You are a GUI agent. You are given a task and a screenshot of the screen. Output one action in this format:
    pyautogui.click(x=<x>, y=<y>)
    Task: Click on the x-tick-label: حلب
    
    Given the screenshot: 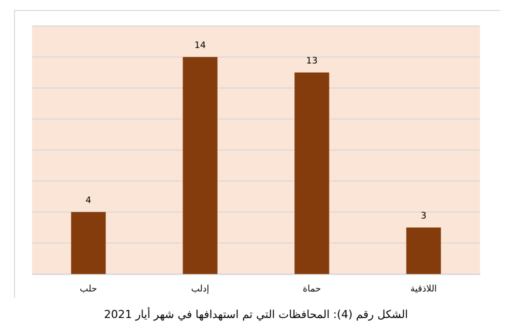 What is the action you would take?
    pyautogui.click(x=89, y=289)
    